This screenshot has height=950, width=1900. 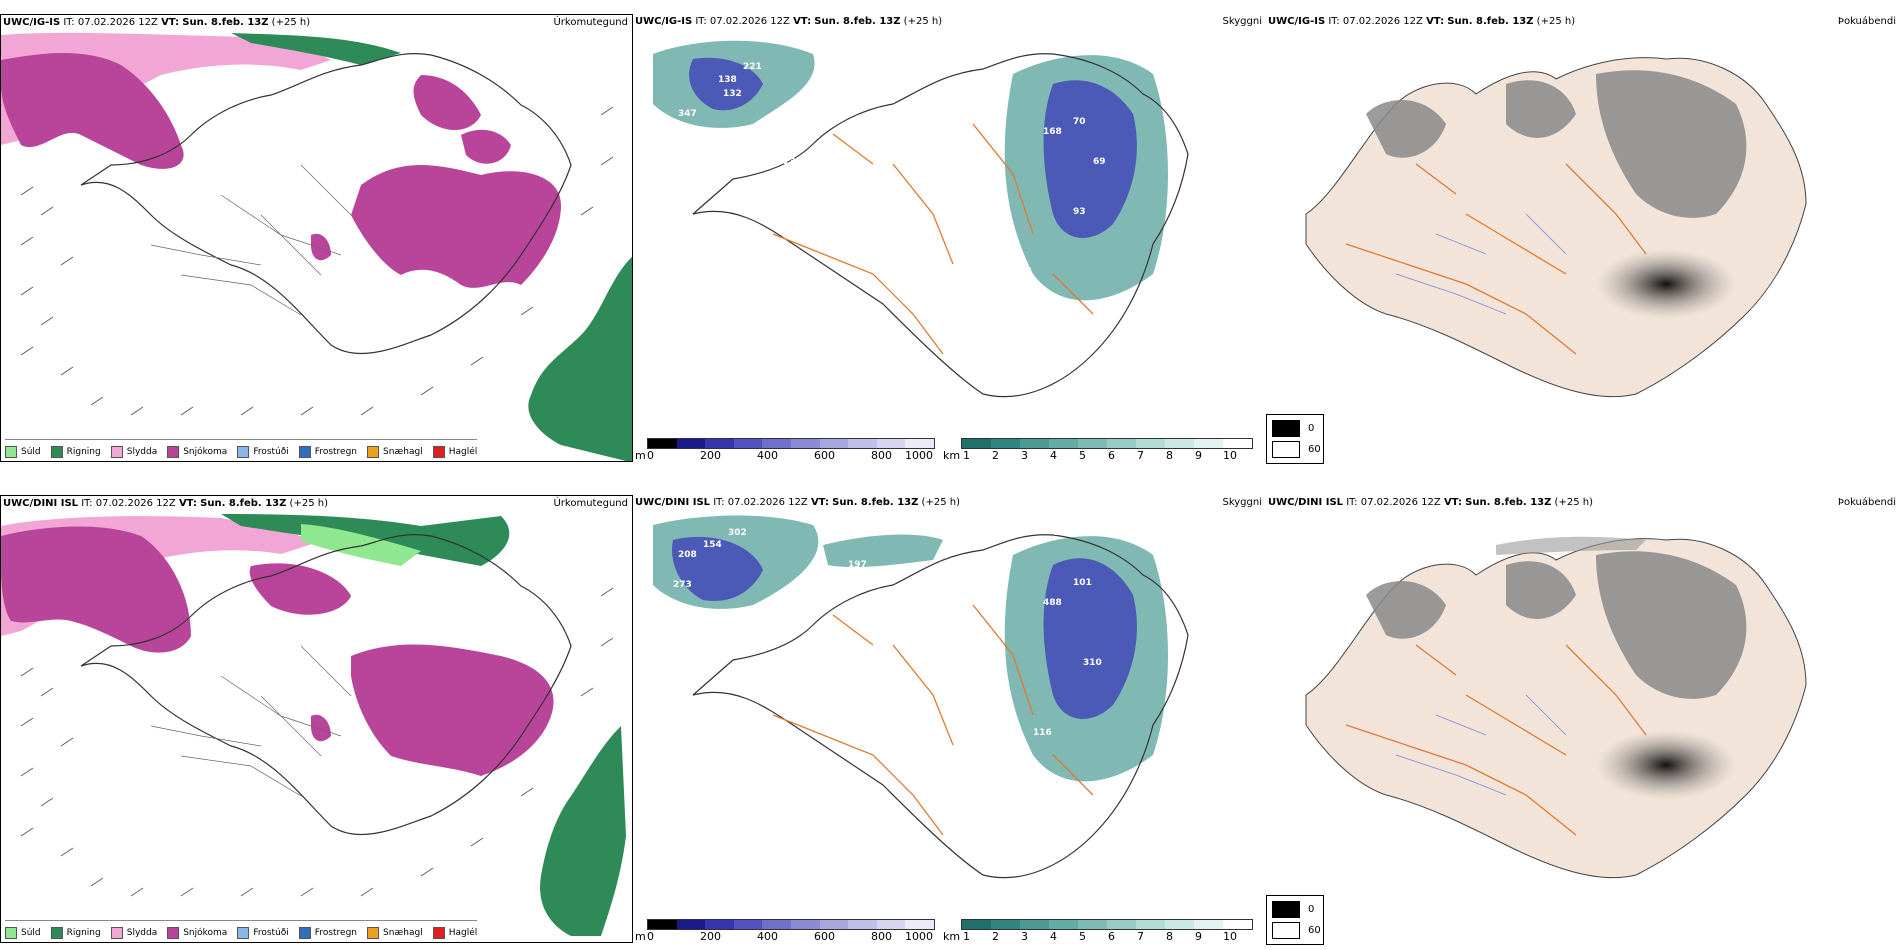 What do you see at coordinates (687, 114) in the screenshot?
I see `snow-depth-label: 347` at bounding box center [687, 114].